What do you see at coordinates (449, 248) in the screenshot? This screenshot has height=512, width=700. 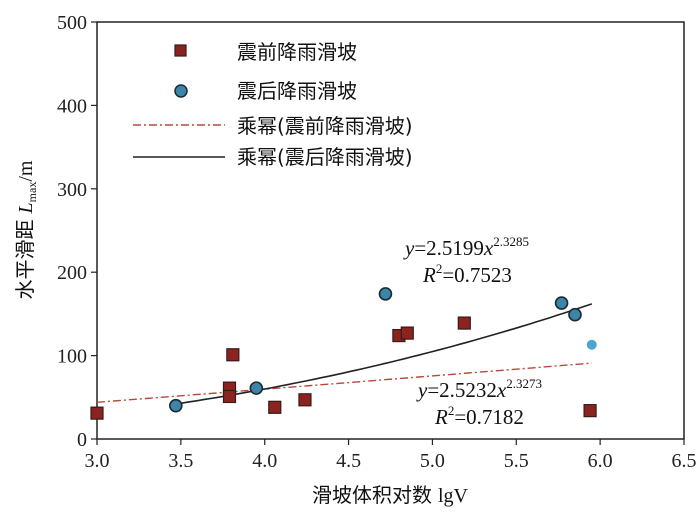 I see `eq2-coef: =2.5199` at bounding box center [449, 248].